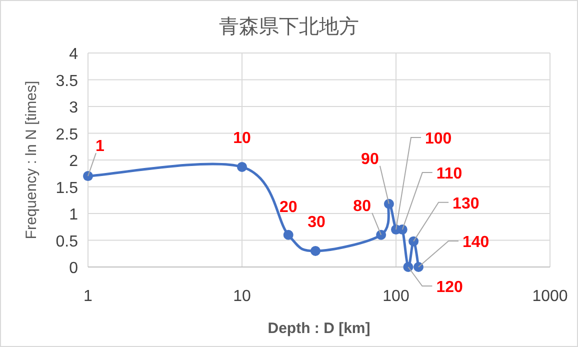  What do you see at coordinates (31, 160) in the screenshot?
I see `y-axis-title: Frequency : ln N [times]` at bounding box center [31, 160].